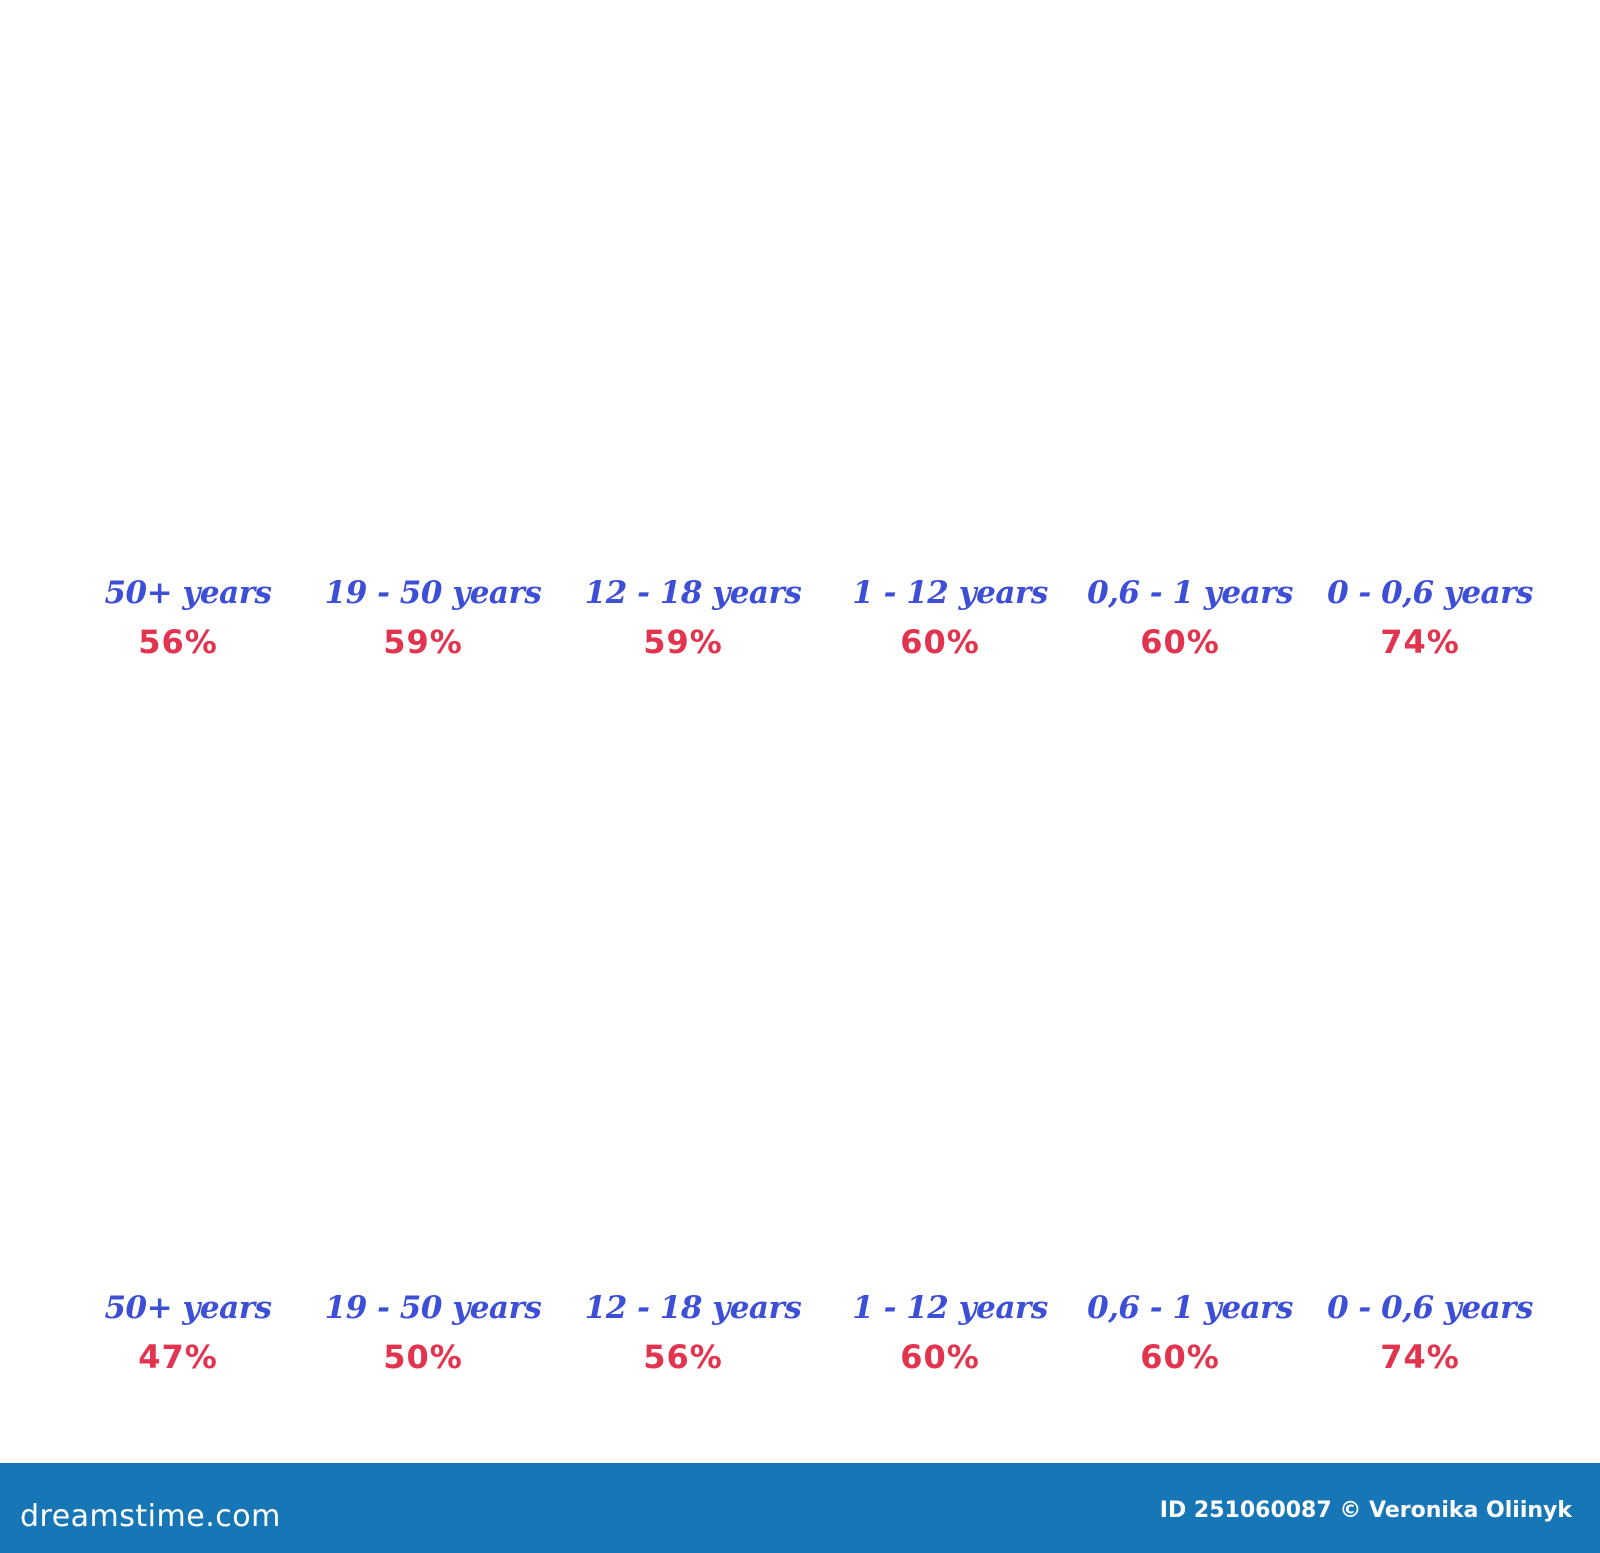 The width and height of the screenshot is (1600, 1553). I want to click on boy-silhouette, so click(950, 328).